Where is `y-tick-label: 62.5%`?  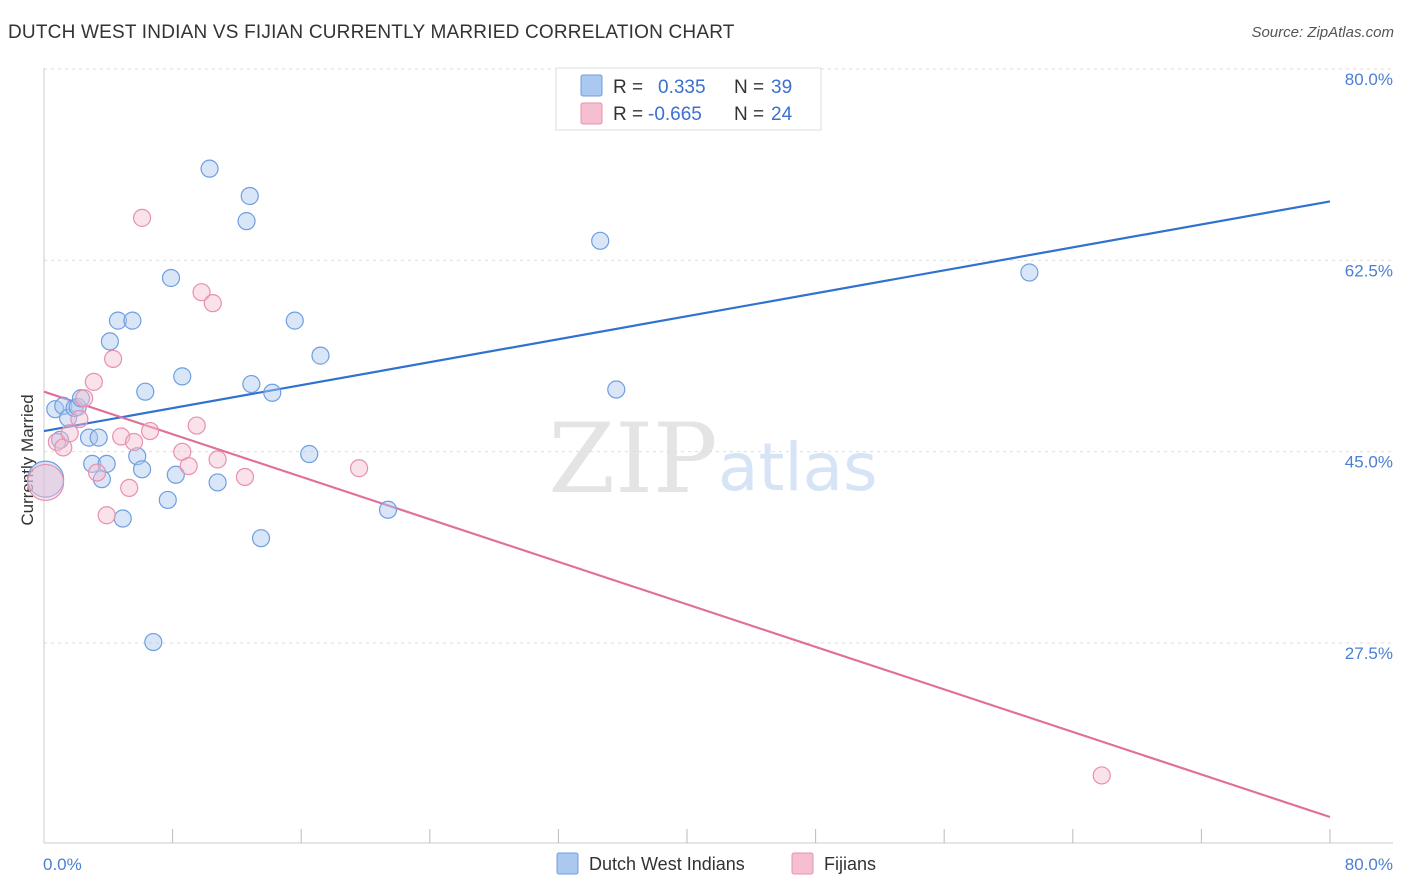
y-tick-label: 62.5% is located at coordinates (1369, 270).